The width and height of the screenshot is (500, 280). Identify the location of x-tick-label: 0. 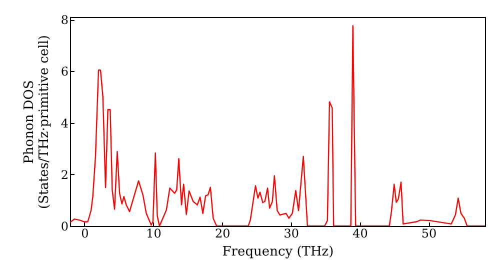
(85, 233).